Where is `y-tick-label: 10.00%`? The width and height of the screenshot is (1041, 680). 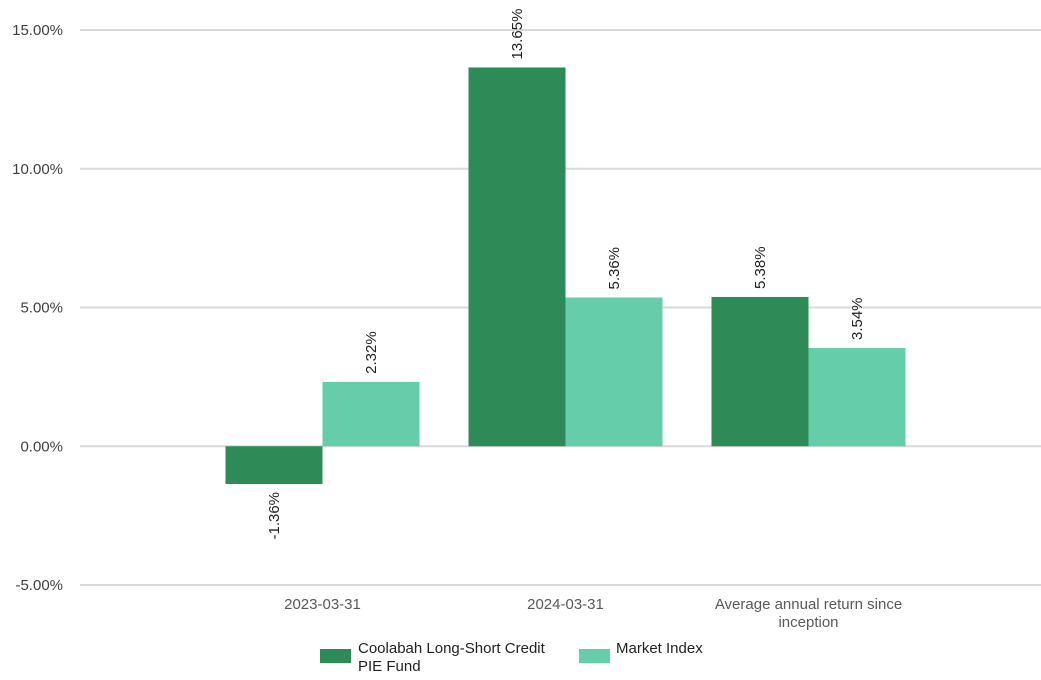 y-tick-label: 10.00% is located at coordinates (37, 169).